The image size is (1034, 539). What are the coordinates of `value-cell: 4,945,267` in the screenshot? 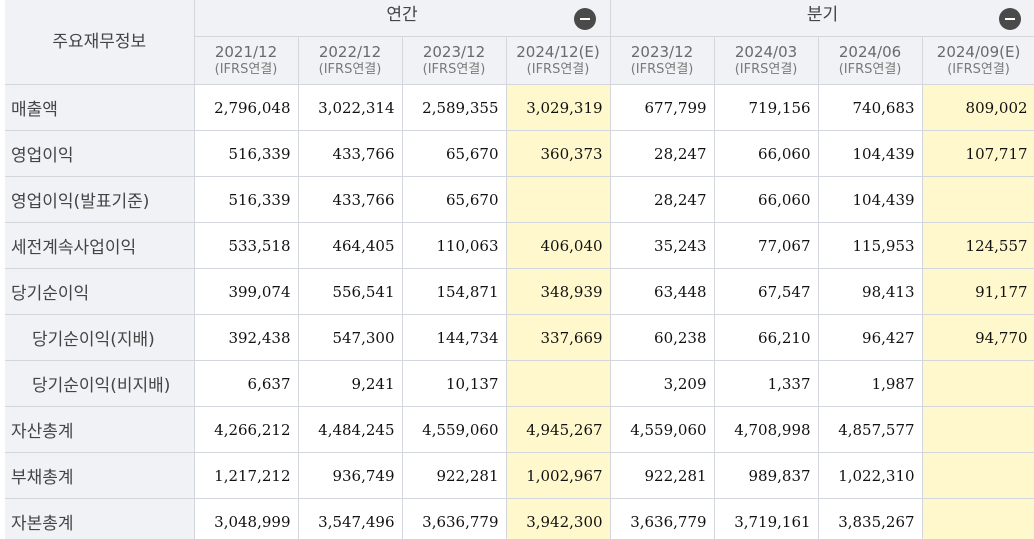 It's located at (558, 429).